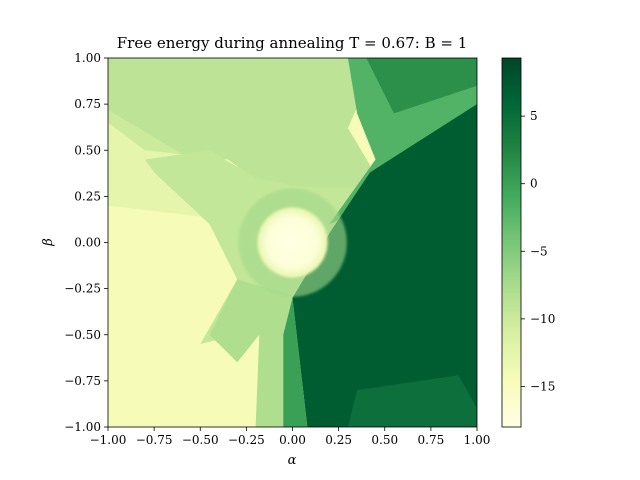 Image resolution: width=640 pixels, height=480 pixels. I want to click on colorbar-axis: 5 0 −5 −10 −15, so click(538, 251).